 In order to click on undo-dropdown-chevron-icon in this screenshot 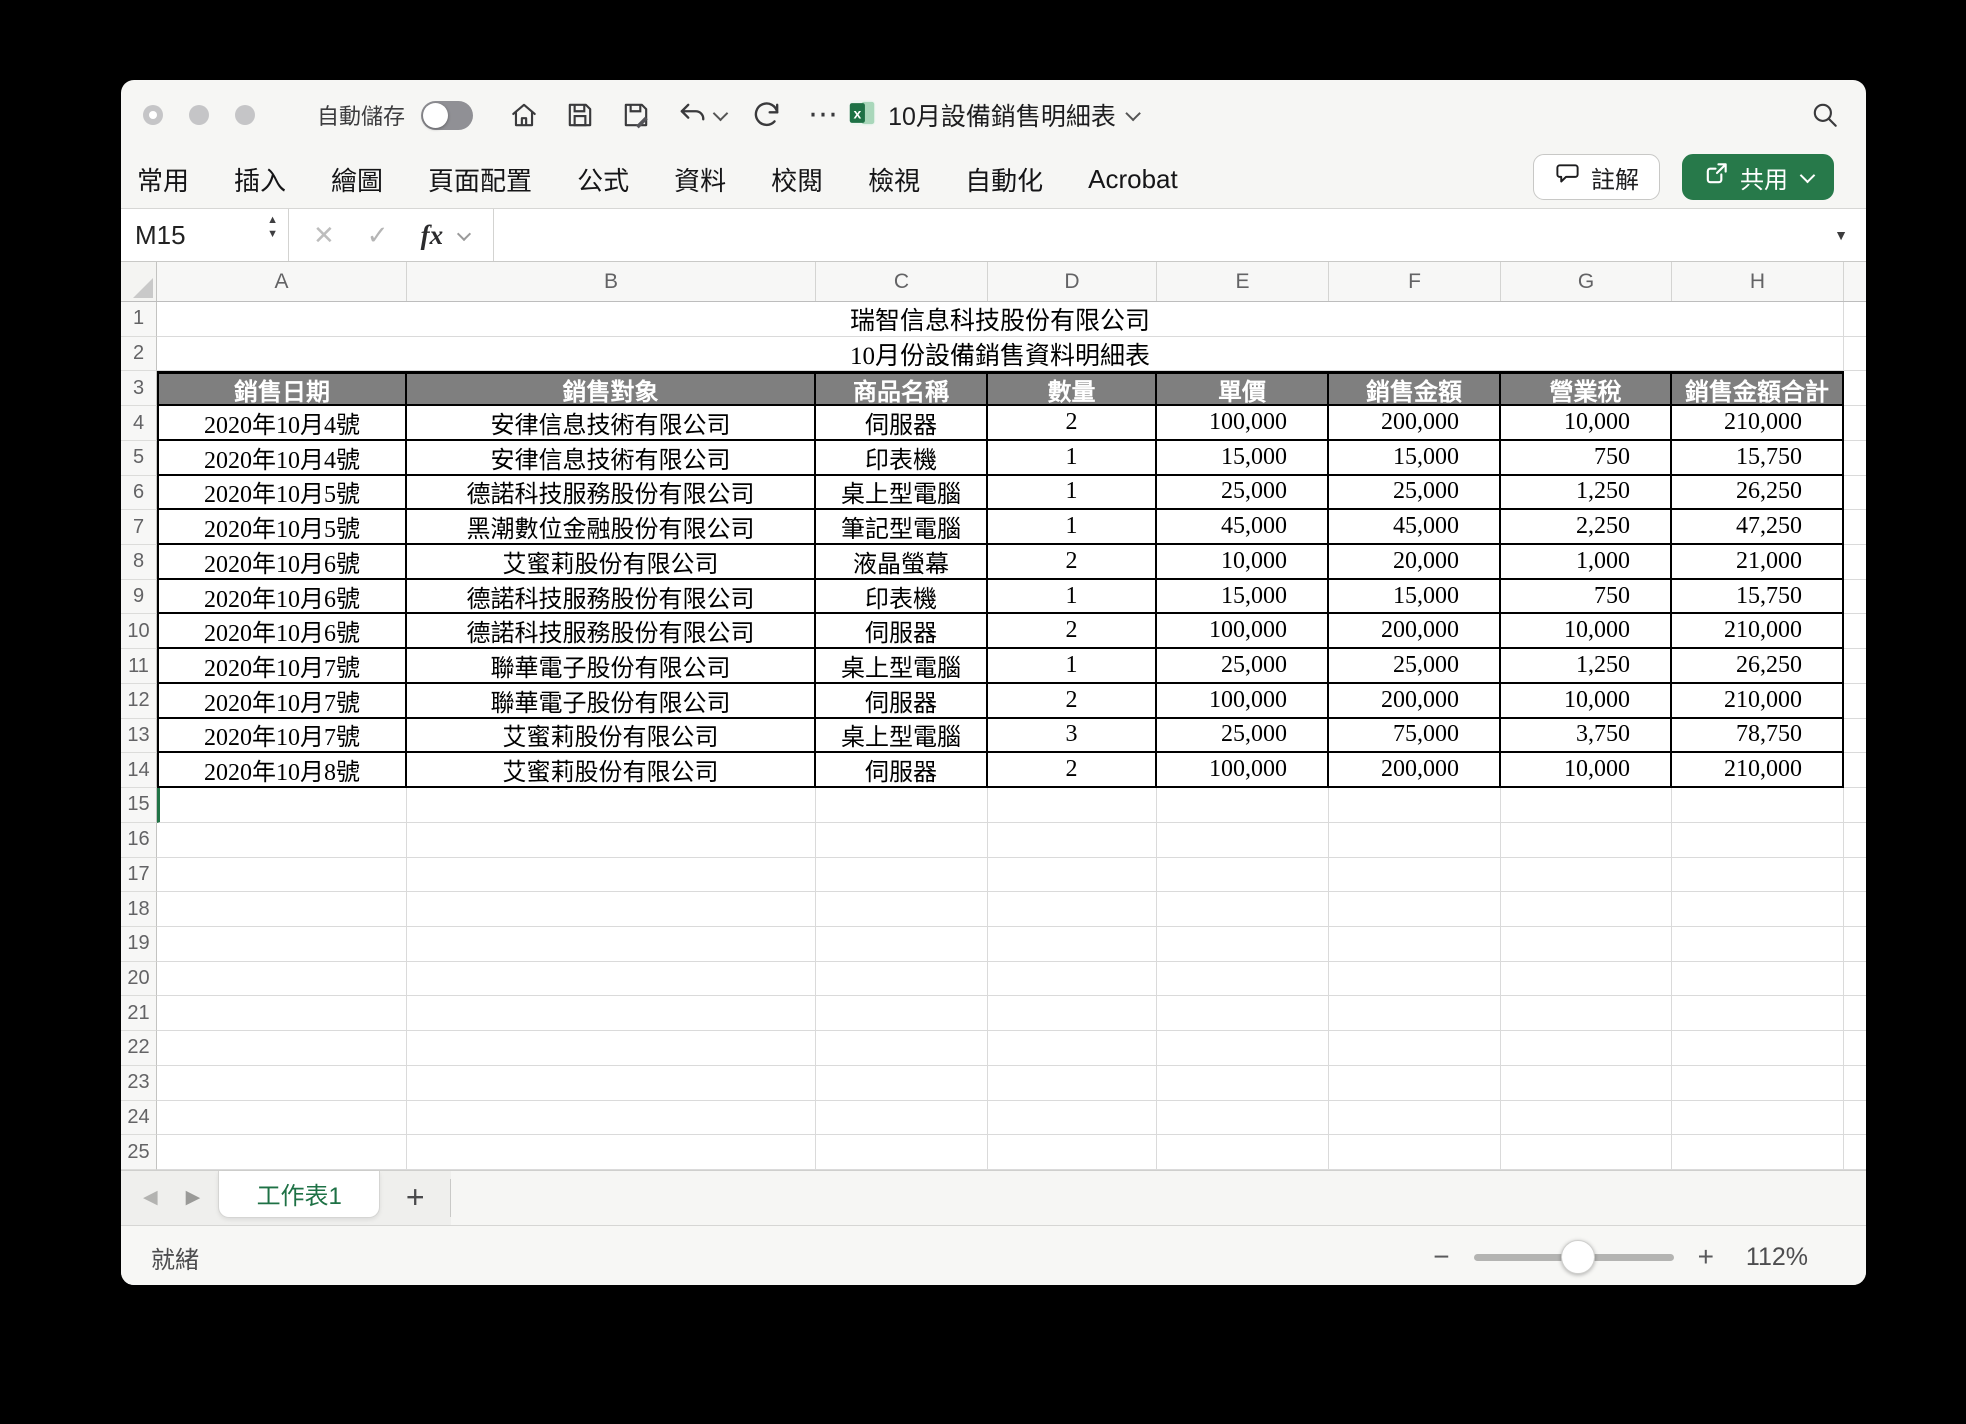, I will do `click(720, 113)`.